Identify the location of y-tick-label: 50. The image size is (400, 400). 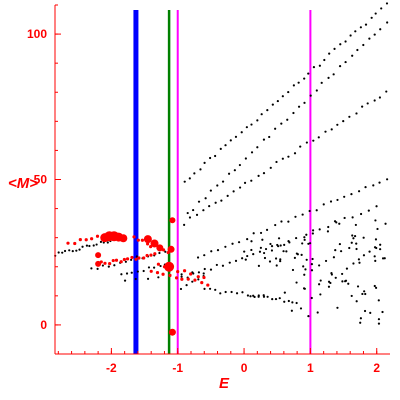
(41, 180).